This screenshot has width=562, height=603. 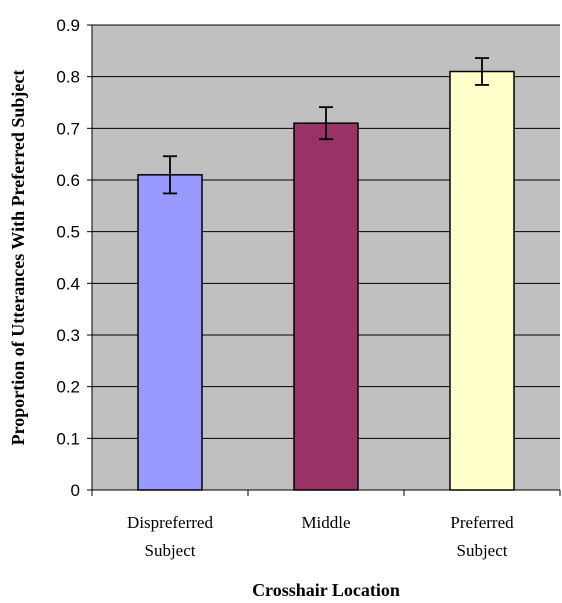 What do you see at coordinates (482, 522) in the screenshot?
I see `x-category-label: Preferred` at bounding box center [482, 522].